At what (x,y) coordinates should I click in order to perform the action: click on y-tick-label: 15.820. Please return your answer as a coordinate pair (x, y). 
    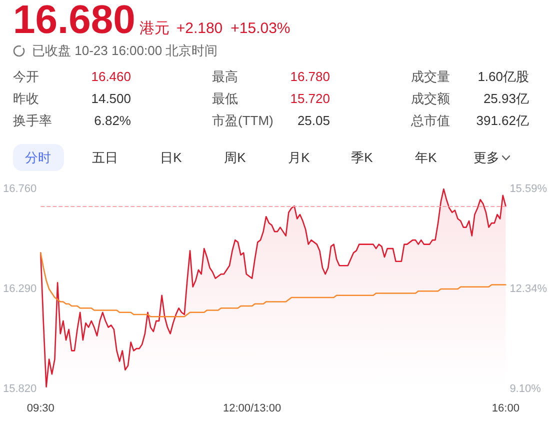
    Looking at the image, I should click on (19, 389).